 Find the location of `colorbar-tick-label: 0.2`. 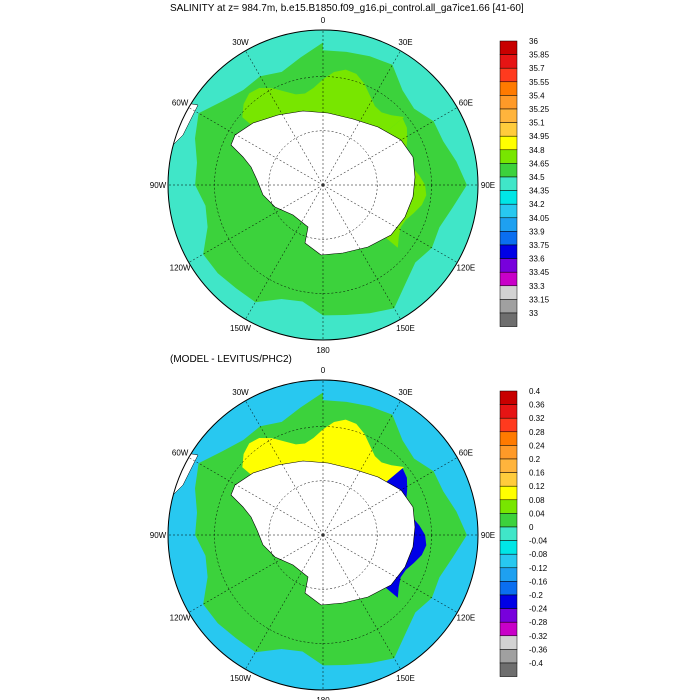

colorbar-tick-label: 0.2 is located at coordinates (535, 459).